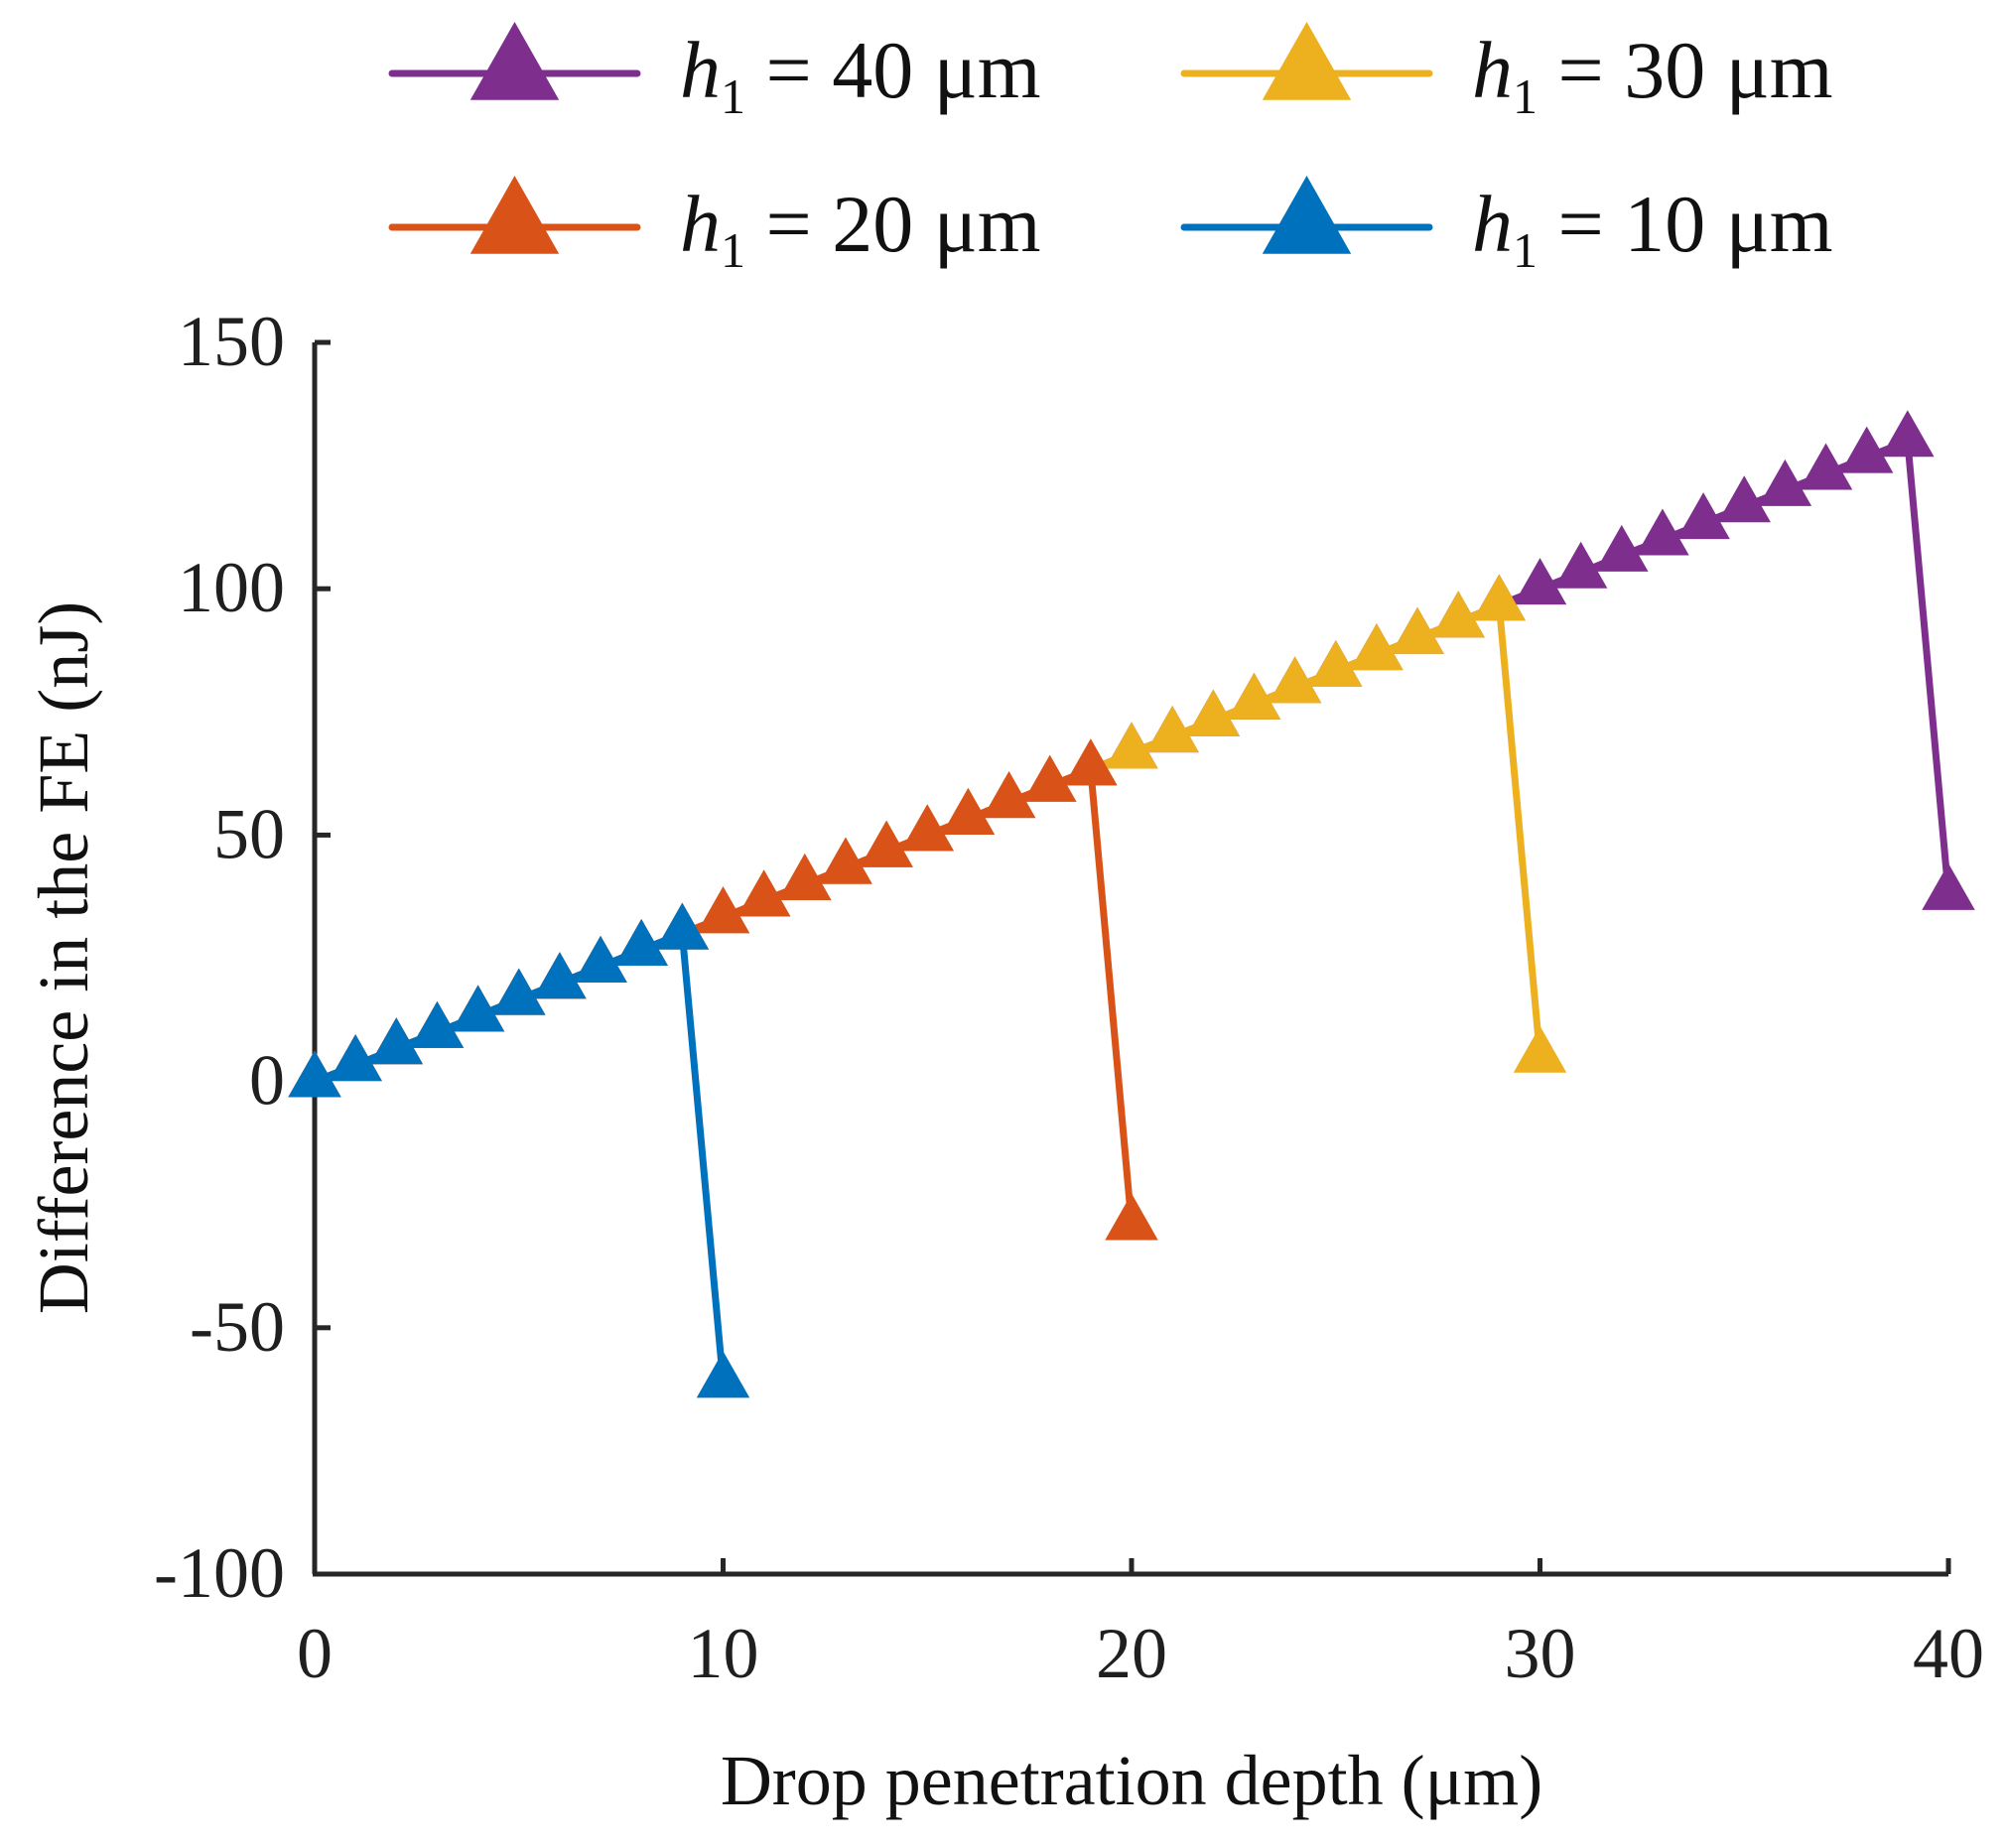 The image size is (2007, 1848). I want to click on legend-value: = 20 μm, so click(893, 224).